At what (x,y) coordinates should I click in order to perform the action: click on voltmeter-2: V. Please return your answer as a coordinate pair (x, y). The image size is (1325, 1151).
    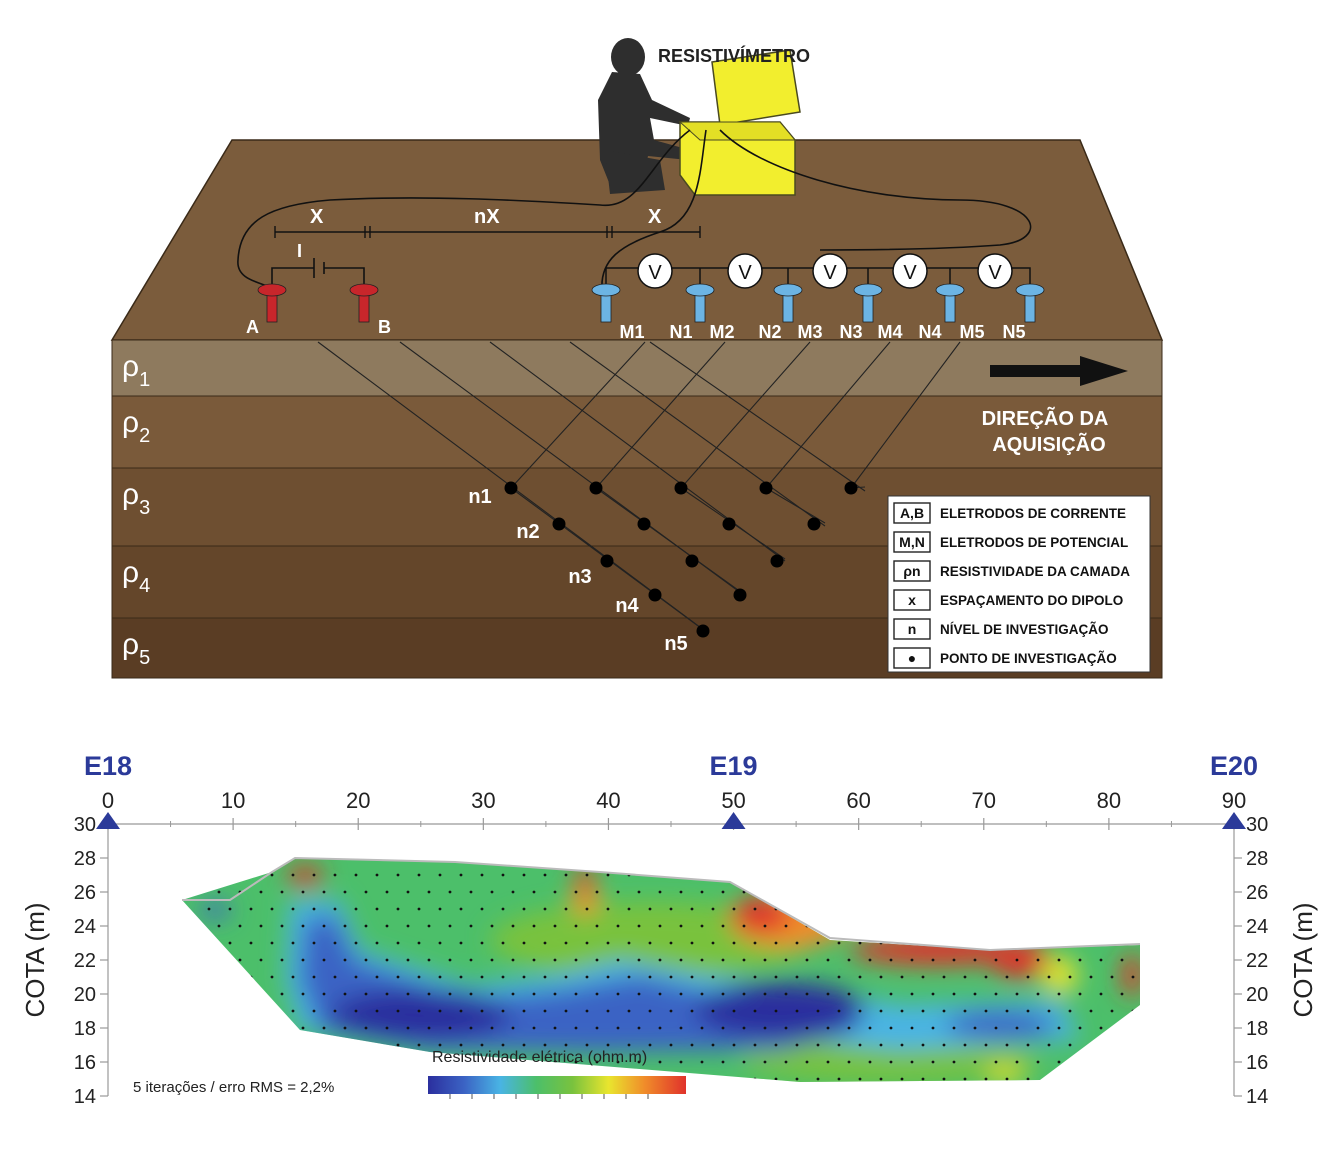
    Looking at the image, I should click on (745, 271).